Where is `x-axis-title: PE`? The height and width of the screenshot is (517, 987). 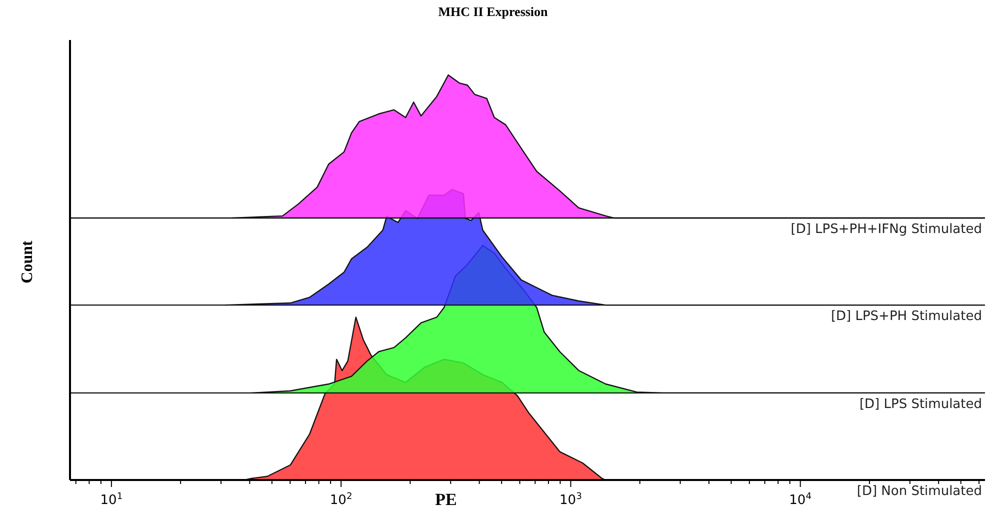
x-axis-title: PE is located at coordinates (446, 499).